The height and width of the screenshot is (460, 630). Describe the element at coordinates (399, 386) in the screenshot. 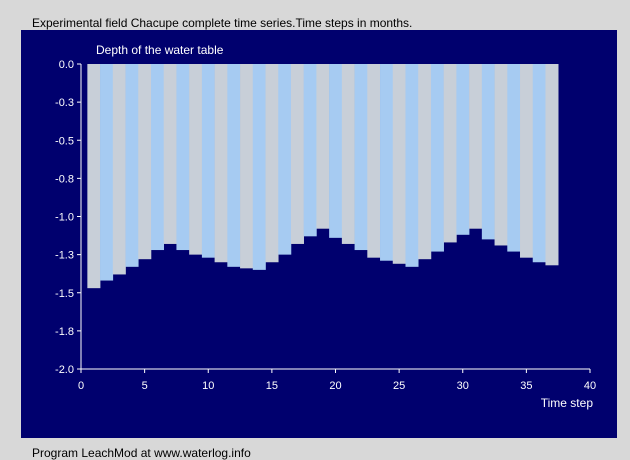

I see `x-tick-label: 25` at that location.